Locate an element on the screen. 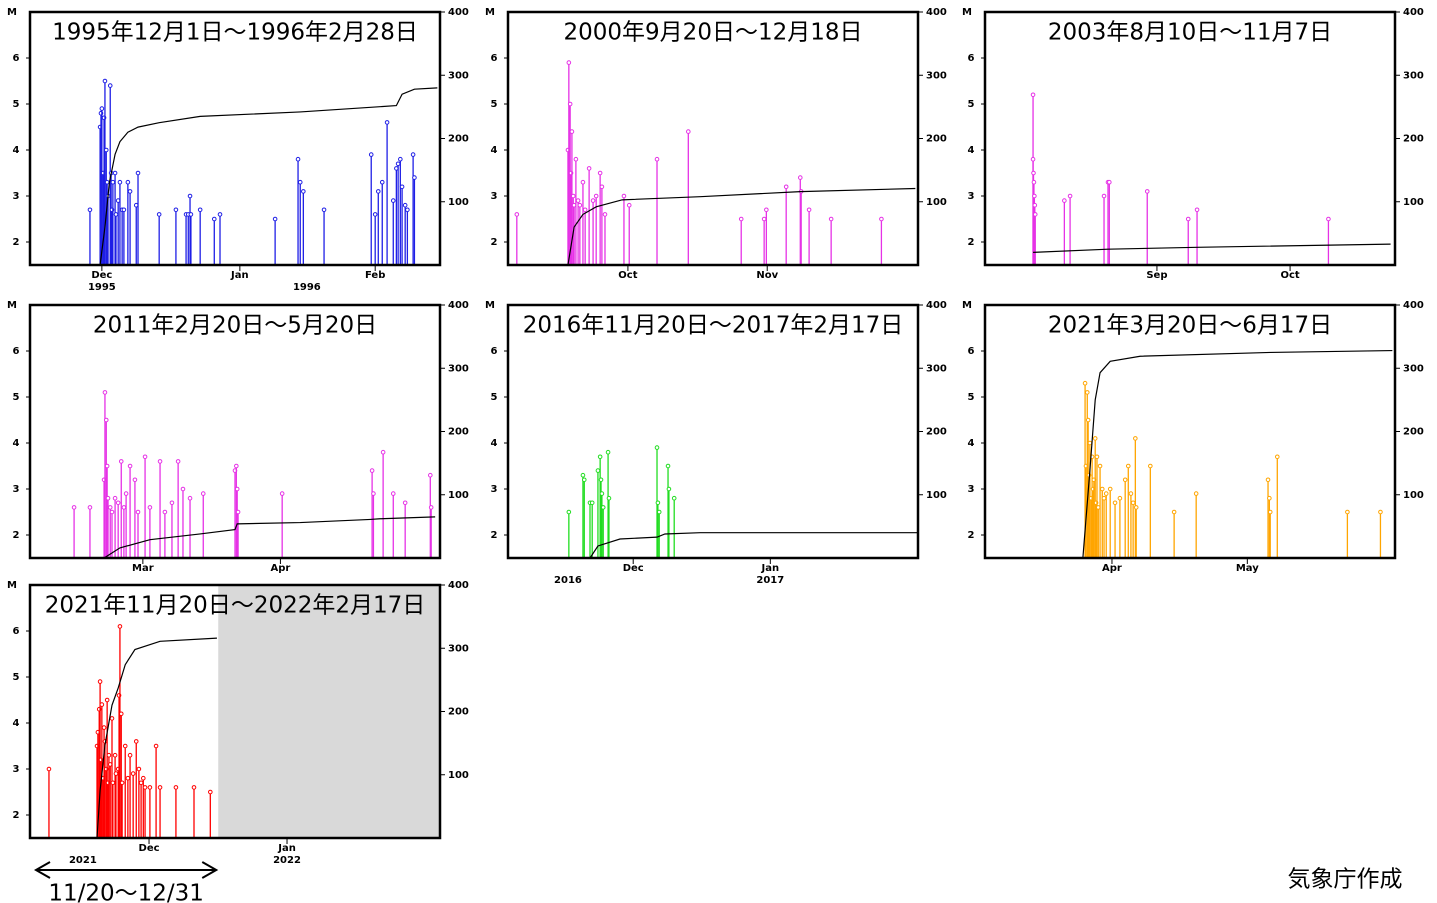 This screenshot has width=1437, height=903. credit: 気象庁作成 is located at coordinates (1345, 880).